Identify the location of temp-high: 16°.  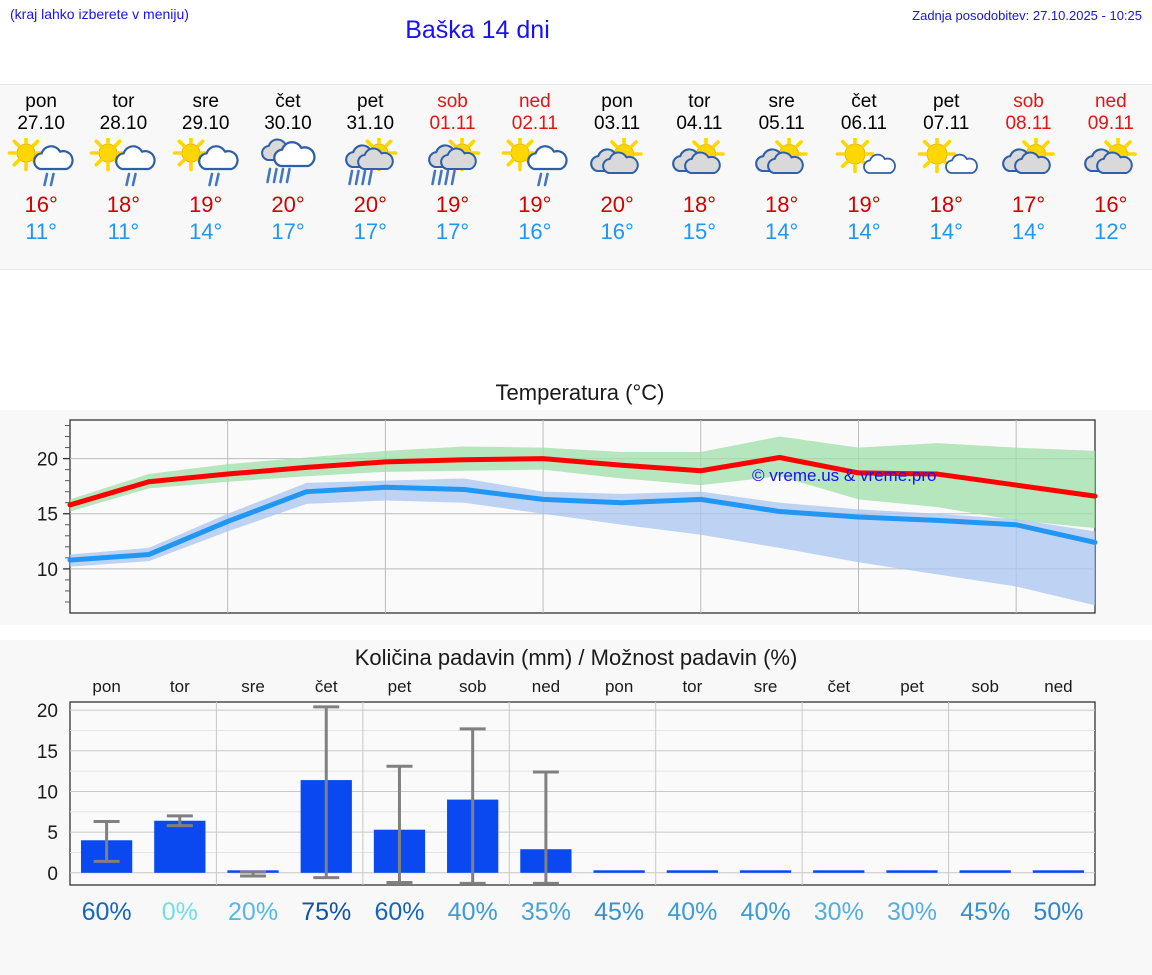
(1111, 204).